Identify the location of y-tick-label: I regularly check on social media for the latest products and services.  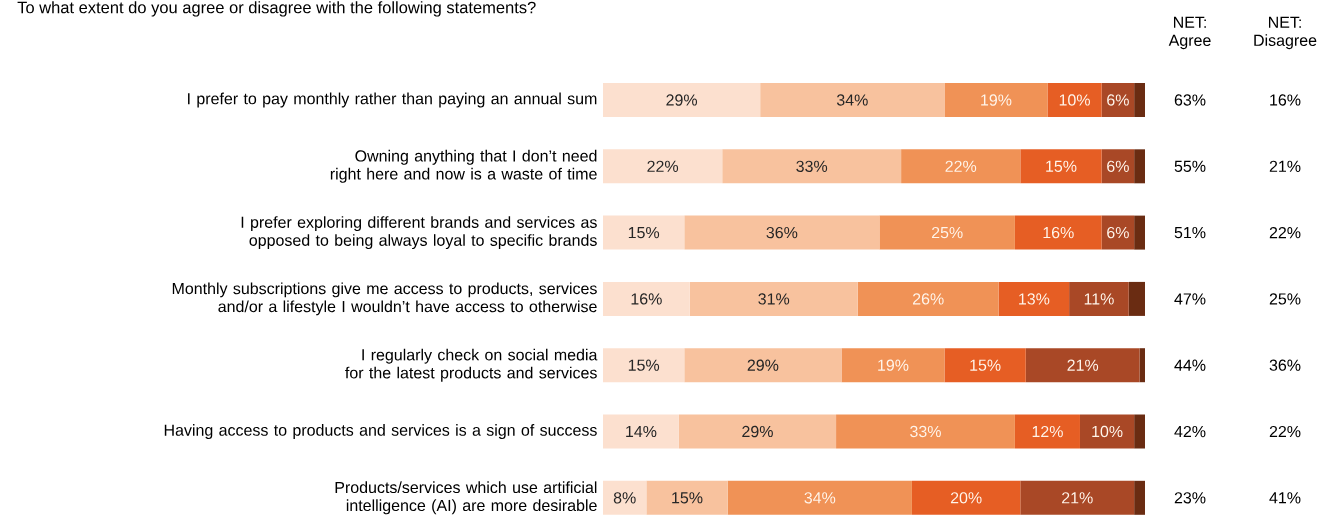
(471, 365).